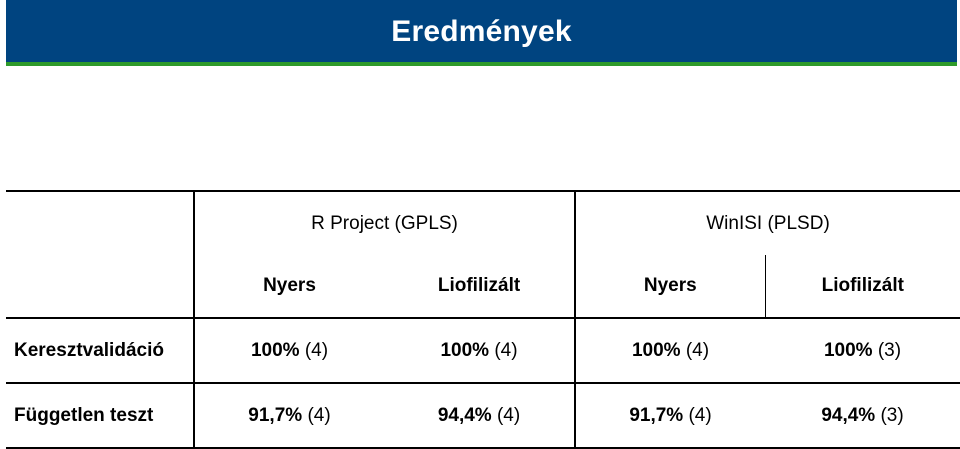 This screenshot has width=960, height=449. Describe the element at coordinates (384, 223) in the screenshot. I see `group-header-r-project: R Project (GPLS)` at that location.